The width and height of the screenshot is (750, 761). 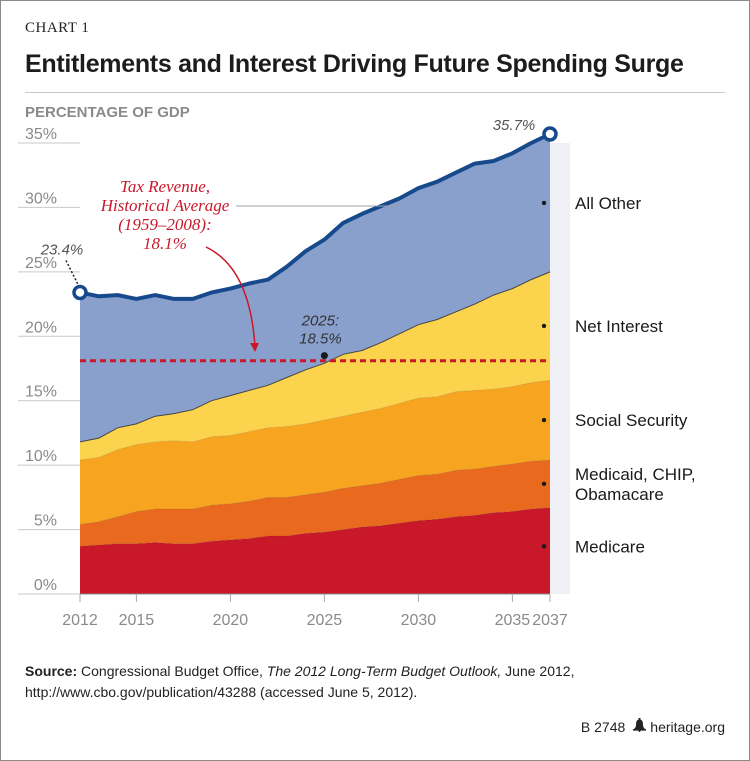 I want to click on y-tick-label: 20%, so click(x=41, y=327).